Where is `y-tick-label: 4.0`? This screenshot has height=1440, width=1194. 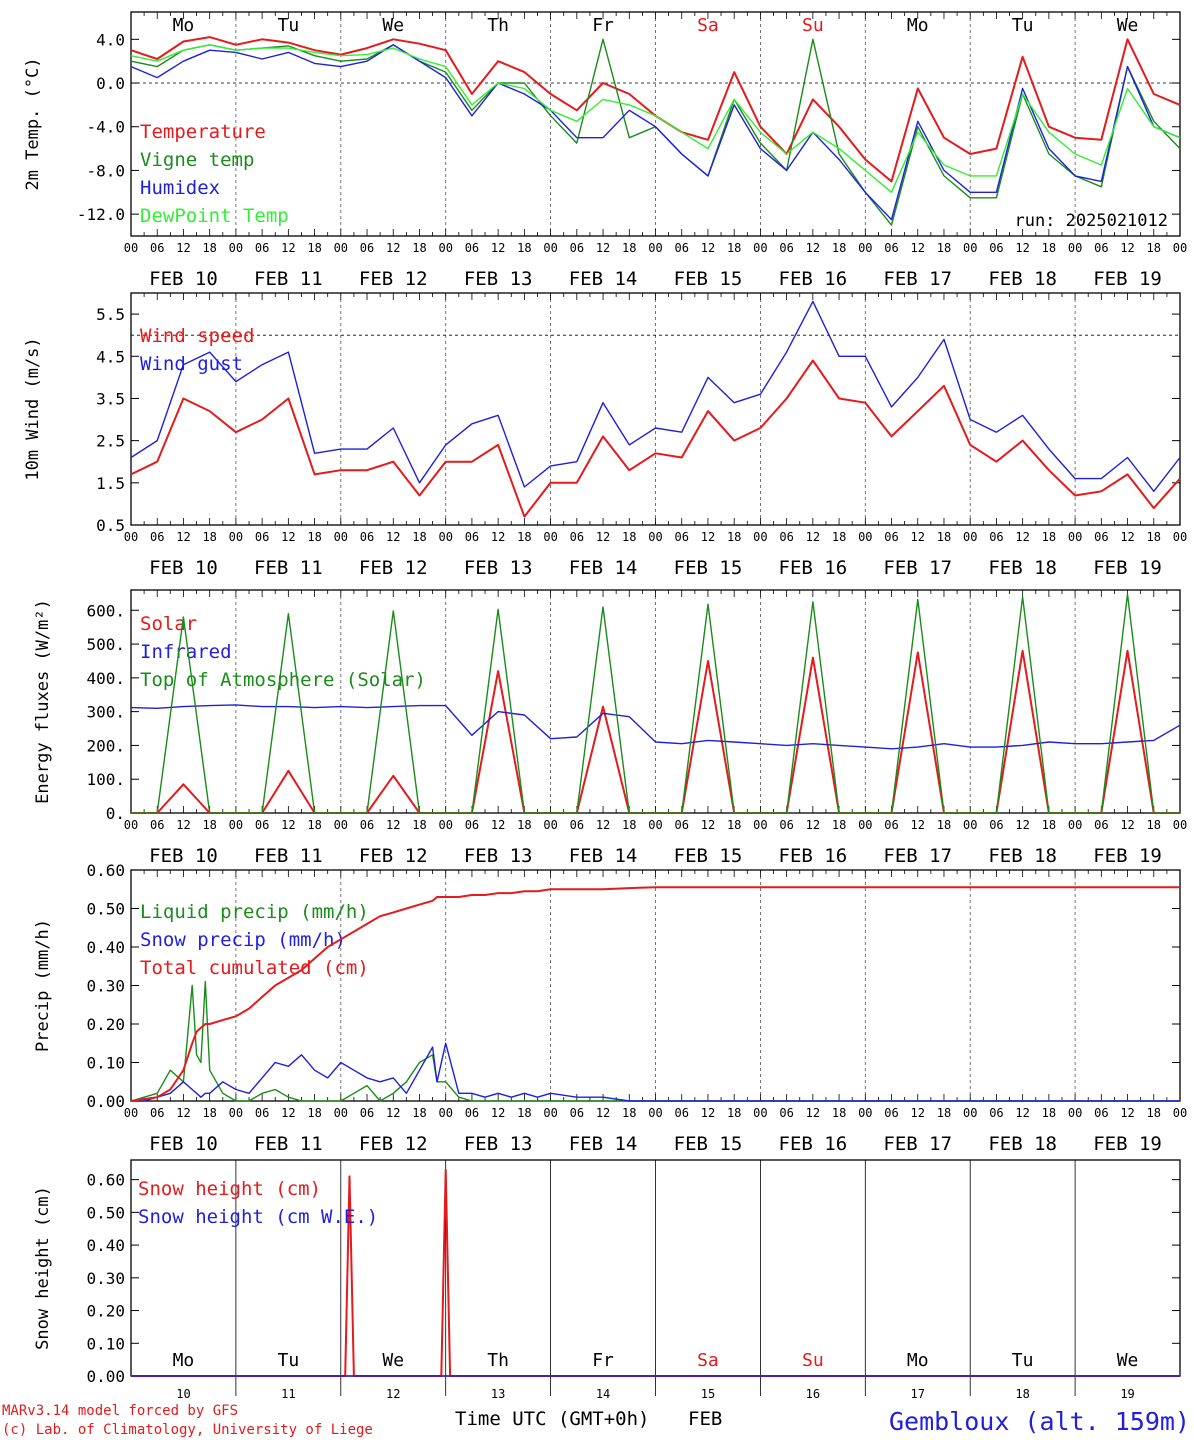
y-tick-label: 4.0 is located at coordinates (110, 39).